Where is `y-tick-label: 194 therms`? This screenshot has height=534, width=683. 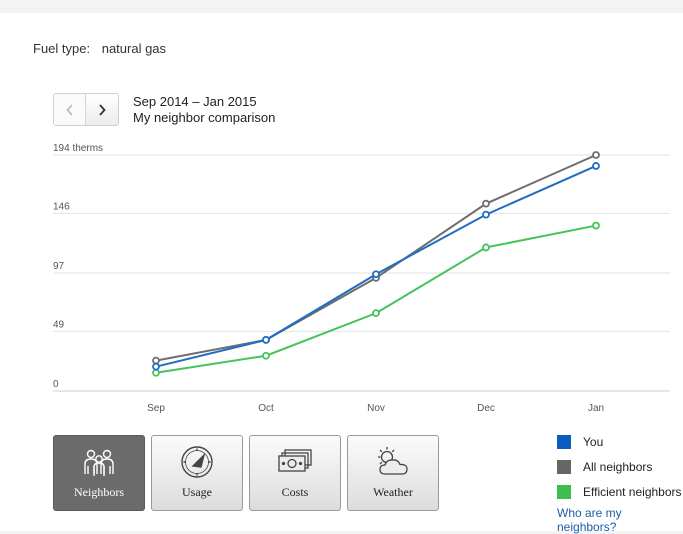 y-tick-label: 194 therms is located at coordinates (78, 148).